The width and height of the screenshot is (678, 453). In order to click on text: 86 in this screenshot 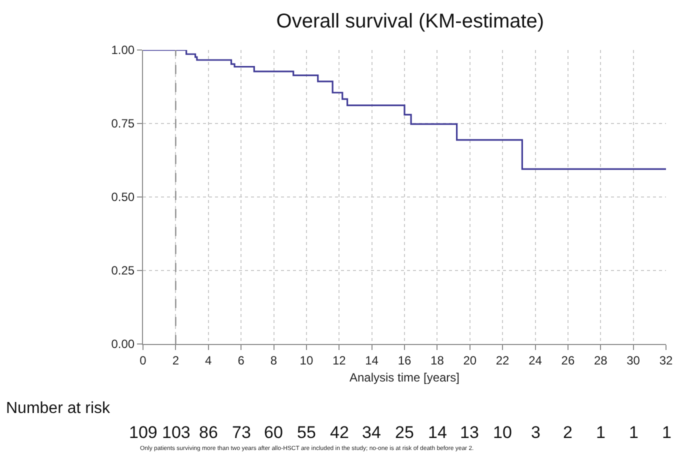, I will do `click(208, 432)`.